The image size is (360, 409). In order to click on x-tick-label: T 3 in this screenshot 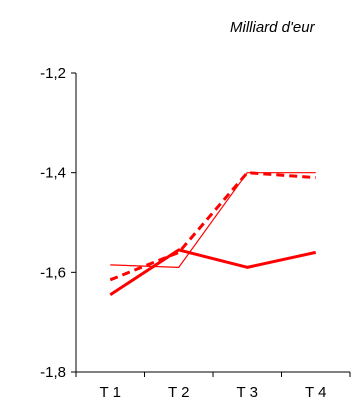, I will do `click(247, 392)`.